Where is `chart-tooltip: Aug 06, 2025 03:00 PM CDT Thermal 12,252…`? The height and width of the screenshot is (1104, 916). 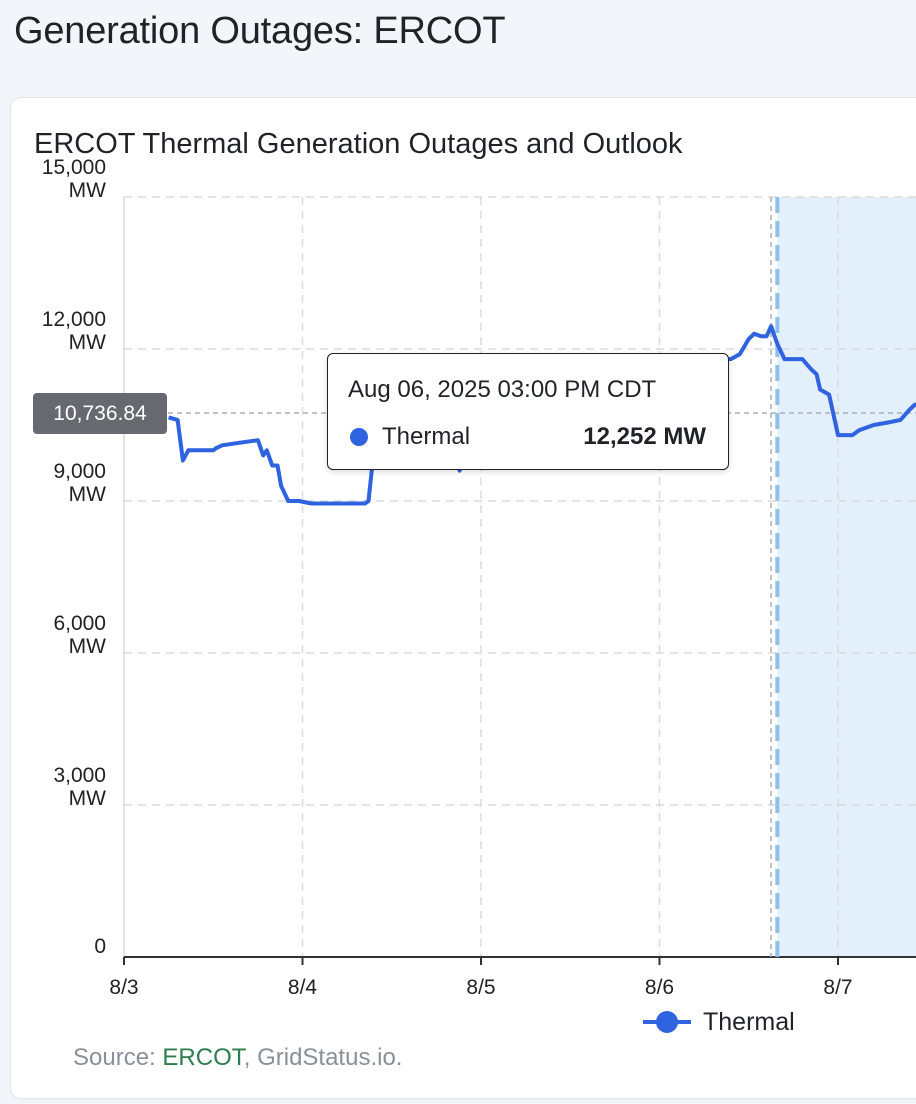
chart-tooltip: Aug 06, 2025 03:00 PM CDT Thermal 12,252… is located at coordinates (528, 411).